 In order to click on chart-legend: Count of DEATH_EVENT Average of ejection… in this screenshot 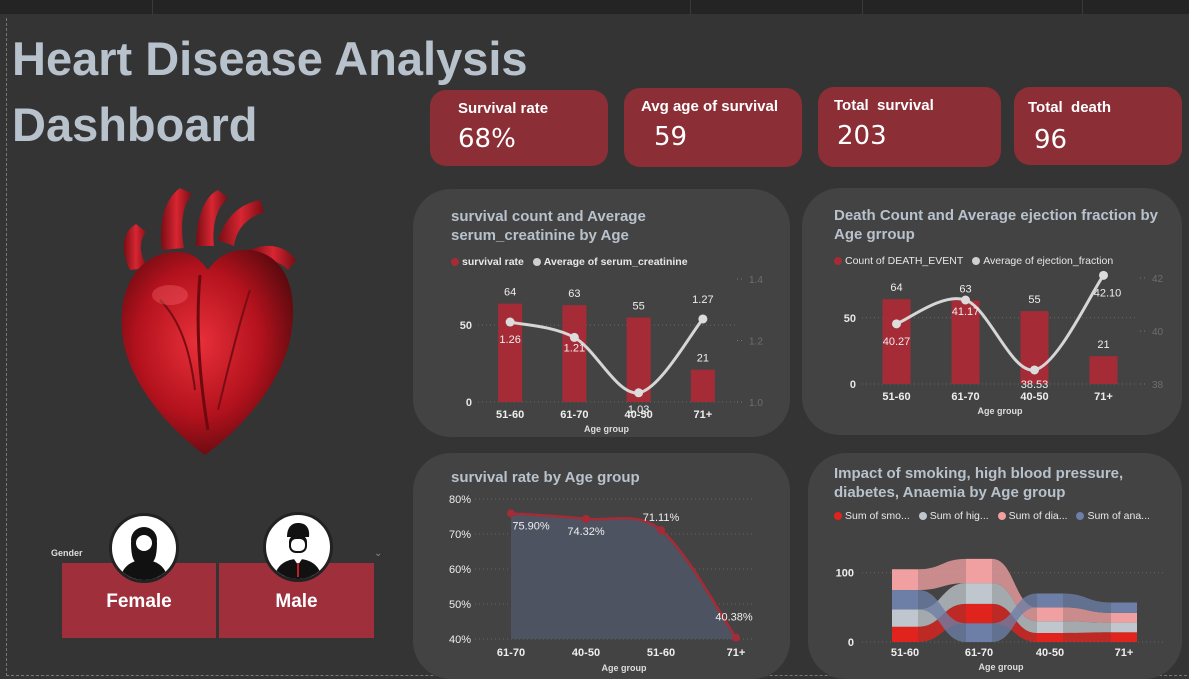, I will do `click(976, 261)`.